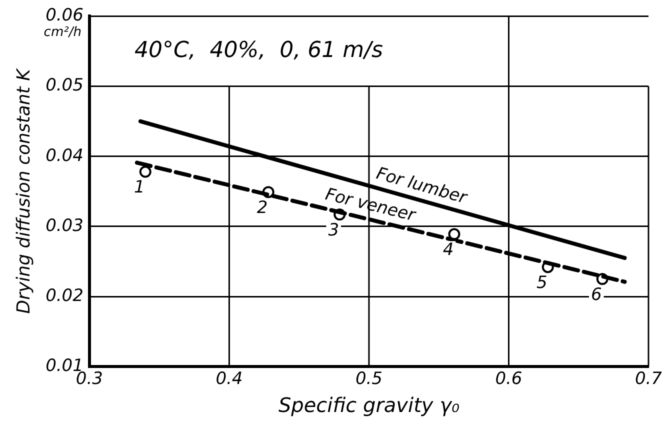 This screenshot has height=427, width=665. Describe the element at coordinates (596, 294) in the screenshot. I see `annotation: 6` at that location.